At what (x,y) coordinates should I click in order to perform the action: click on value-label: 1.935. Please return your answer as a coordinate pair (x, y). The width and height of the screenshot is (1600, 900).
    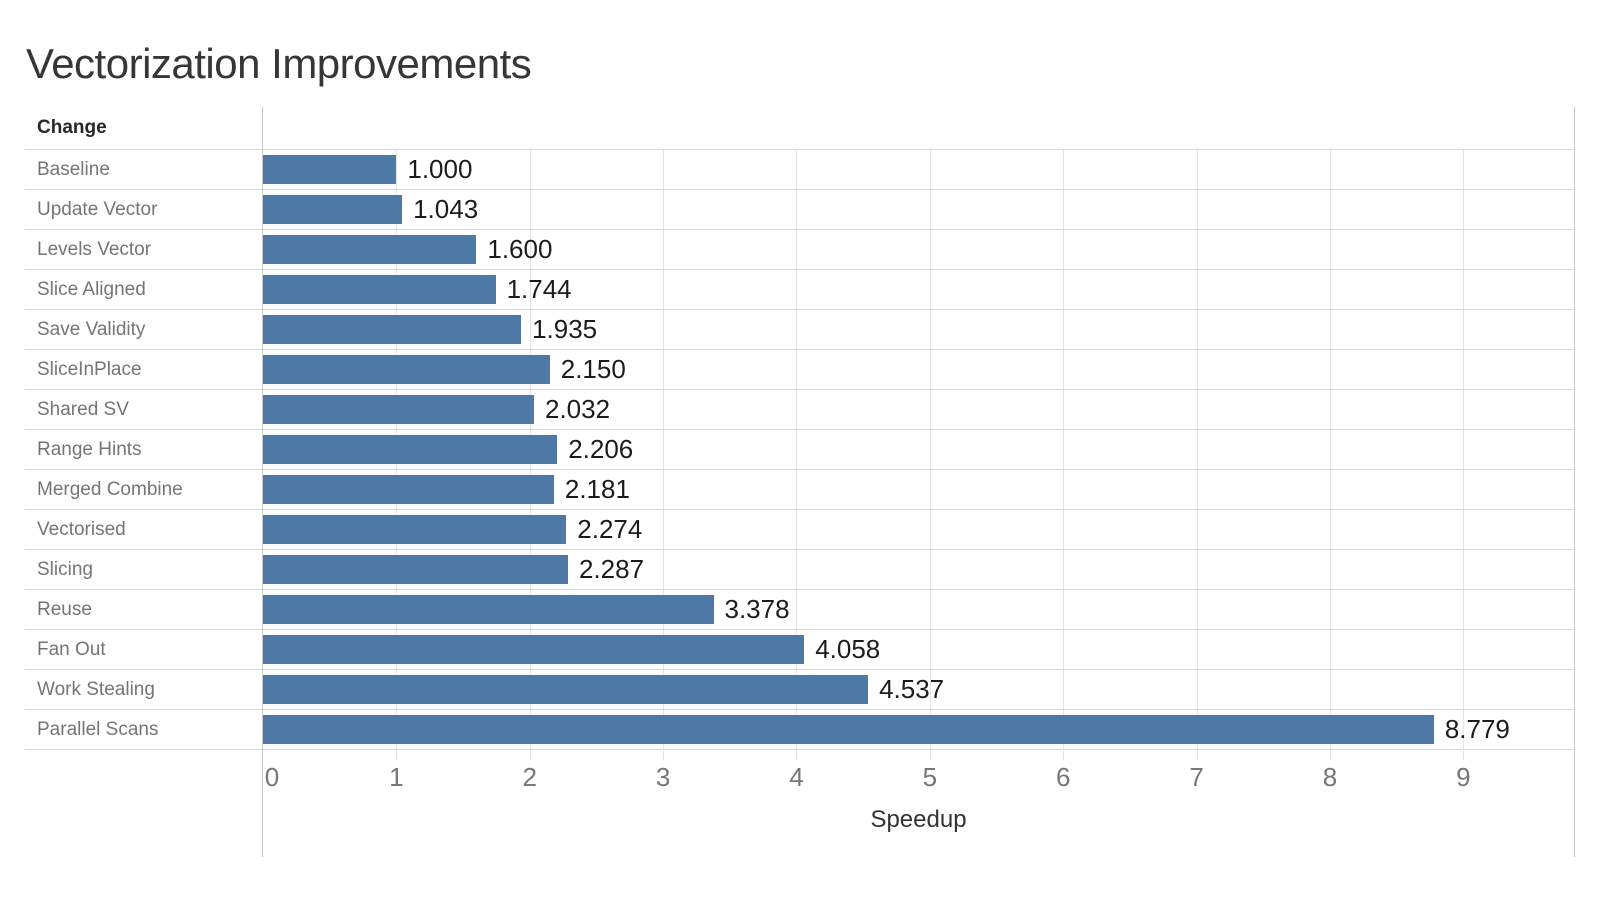
    Looking at the image, I should click on (565, 329).